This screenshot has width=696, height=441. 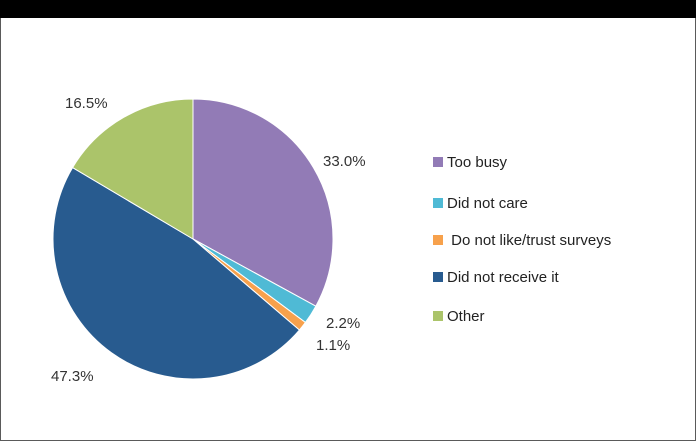 I want to click on legend-swatch-do-not-like-trust, so click(x=438, y=240).